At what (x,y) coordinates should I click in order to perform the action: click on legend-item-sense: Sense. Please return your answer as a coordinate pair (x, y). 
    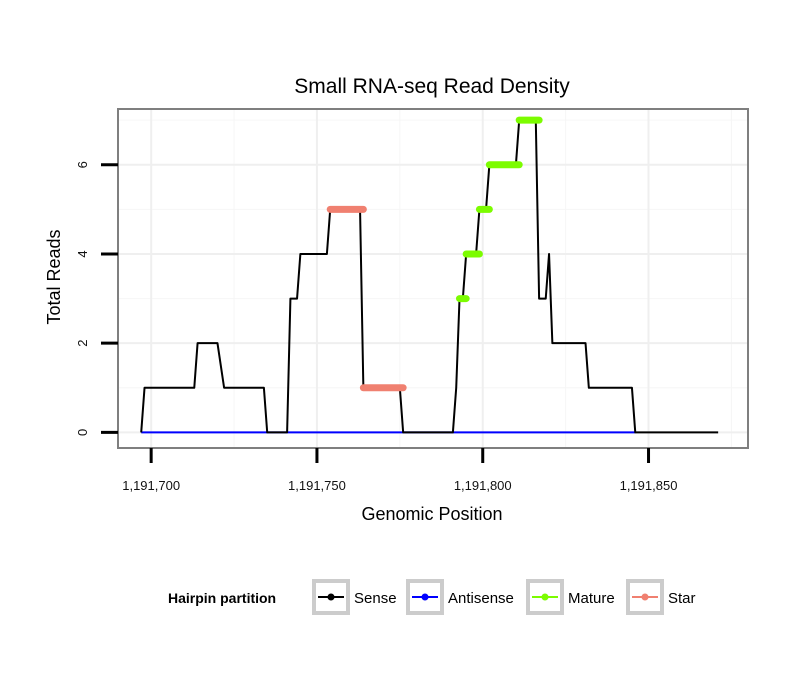
    Looking at the image, I should click on (354, 597).